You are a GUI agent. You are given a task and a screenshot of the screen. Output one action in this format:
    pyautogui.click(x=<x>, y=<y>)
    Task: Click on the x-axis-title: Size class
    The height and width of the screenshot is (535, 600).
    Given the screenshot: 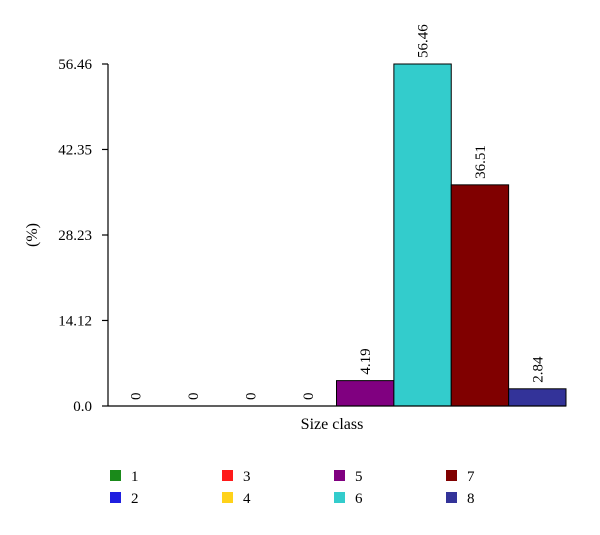 What is the action you would take?
    pyautogui.click(x=332, y=424)
    